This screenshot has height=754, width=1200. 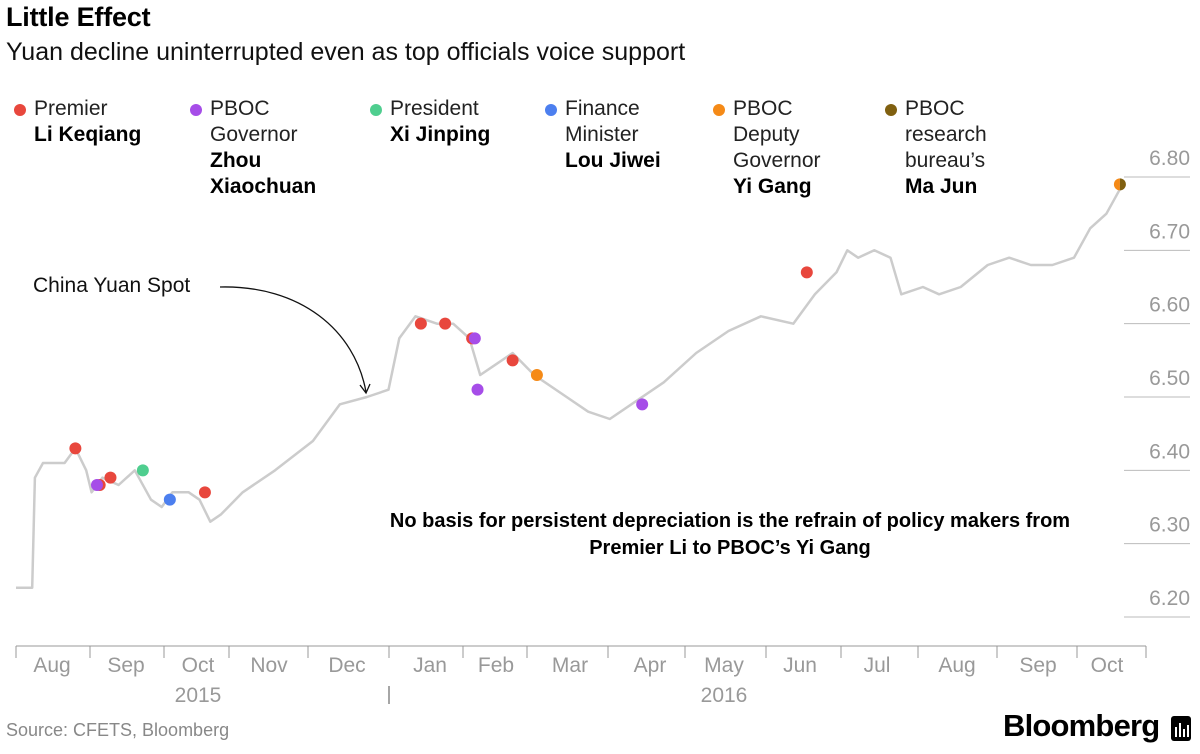 I want to click on year-label: 2016, so click(x=724, y=695).